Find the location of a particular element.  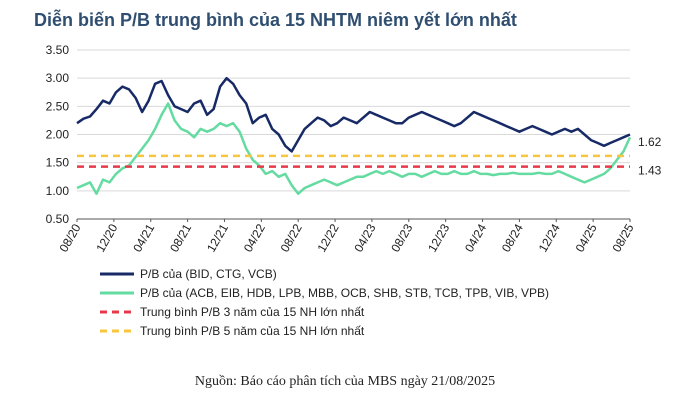

x-tick-label: 12/22 is located at coordinates (328, 237).